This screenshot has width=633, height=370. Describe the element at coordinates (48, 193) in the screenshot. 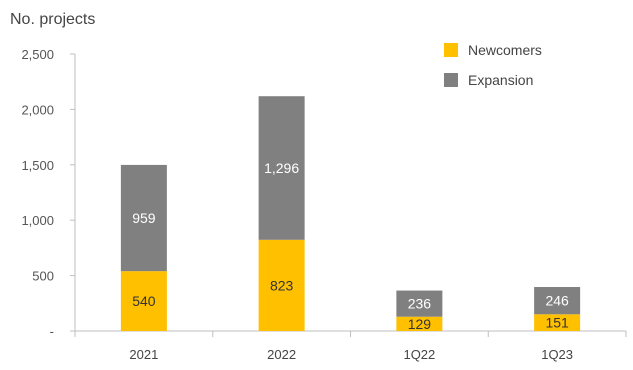

I see `y-ticks: - 500 1,000 1,500 2,000 2,500` at that location.